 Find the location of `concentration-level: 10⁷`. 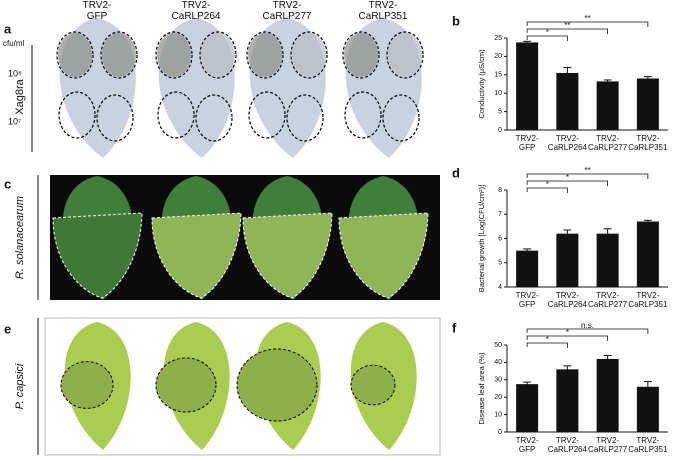

concentration-level: 10⁷ is located at coordinates (14, 121).